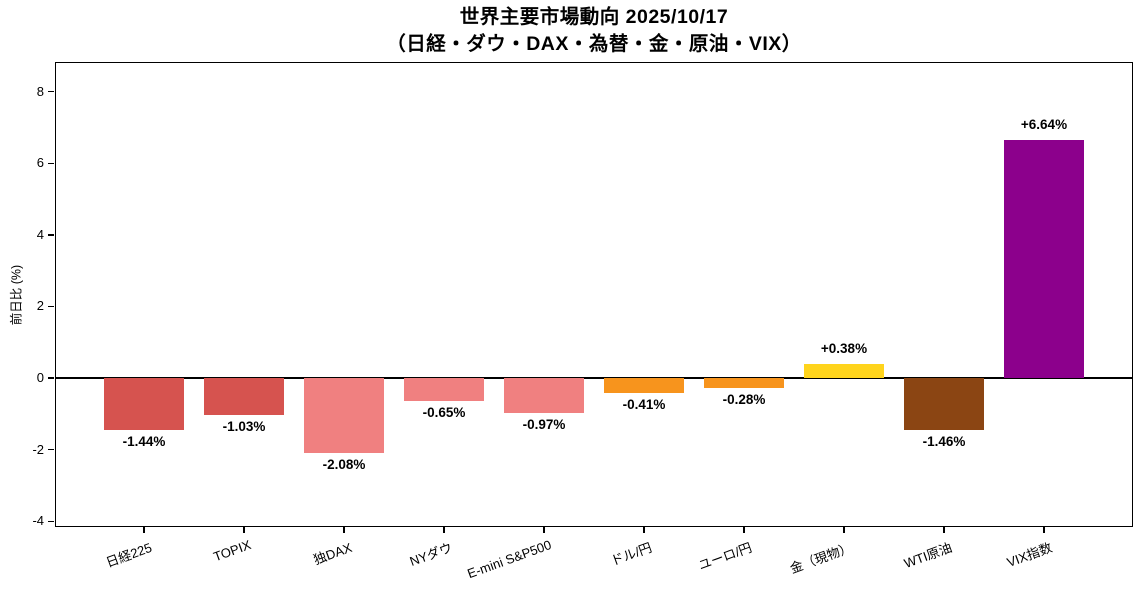  I want to click on x-tick-label-ドル/円: ドル/円, so click(631, 554).